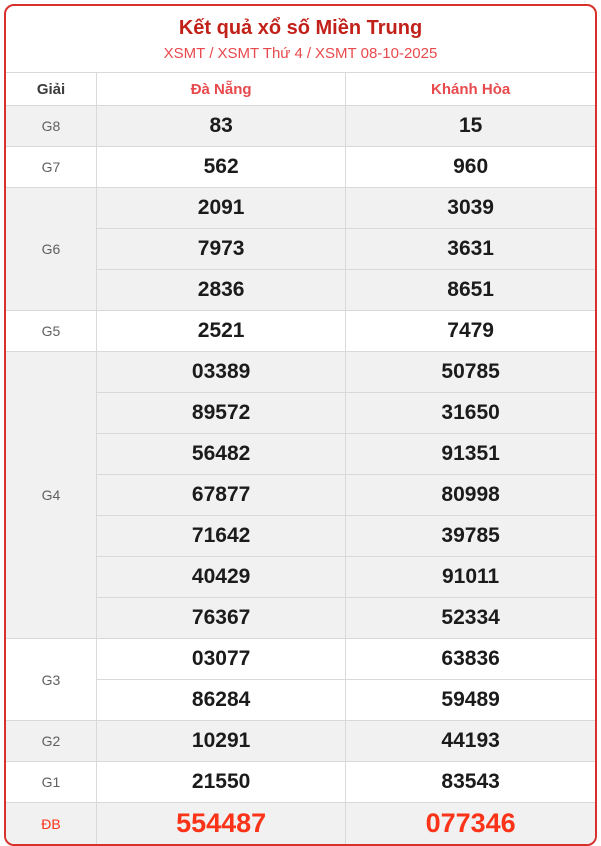  Describe the element at coordinates (470, 290) in the screenshot. I see `result-number: 8651` at that location.